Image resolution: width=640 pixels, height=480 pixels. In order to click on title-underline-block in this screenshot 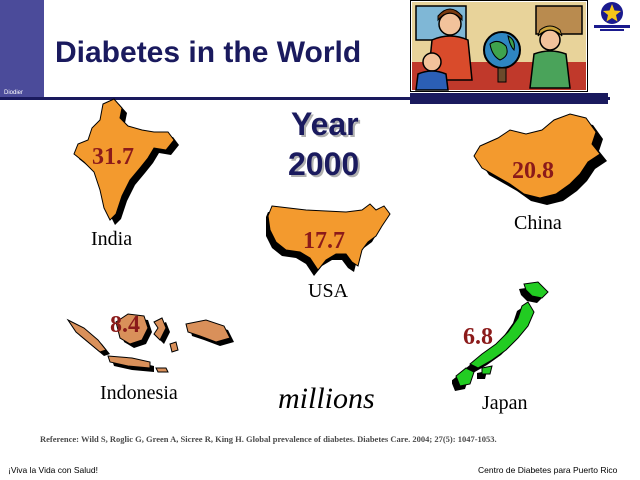, I will do `click(509, 98)`.